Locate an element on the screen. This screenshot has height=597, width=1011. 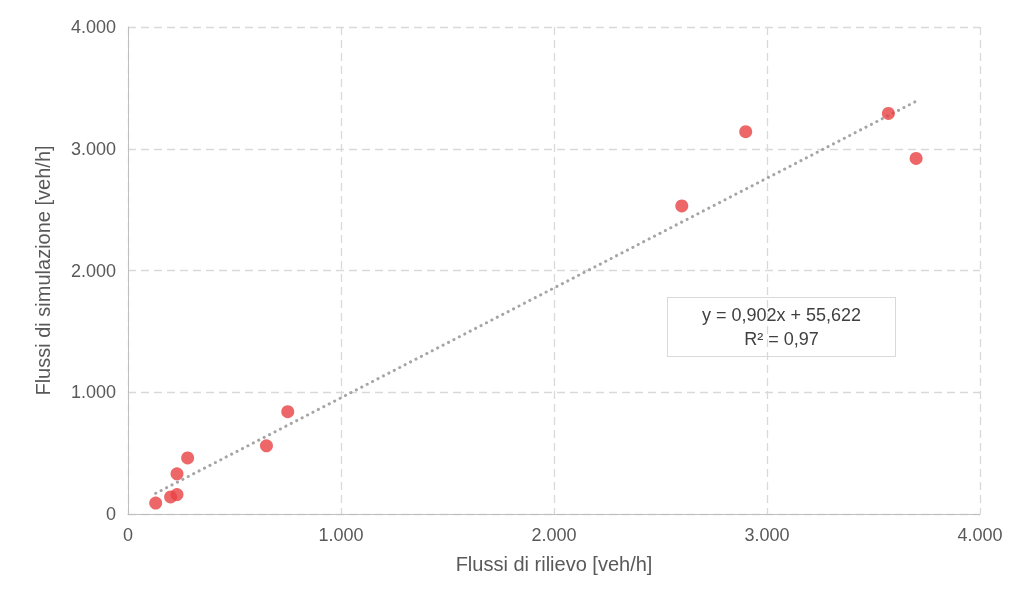
annotation: y = 0,902x + 55,622 is located at coordinates (781, 315).